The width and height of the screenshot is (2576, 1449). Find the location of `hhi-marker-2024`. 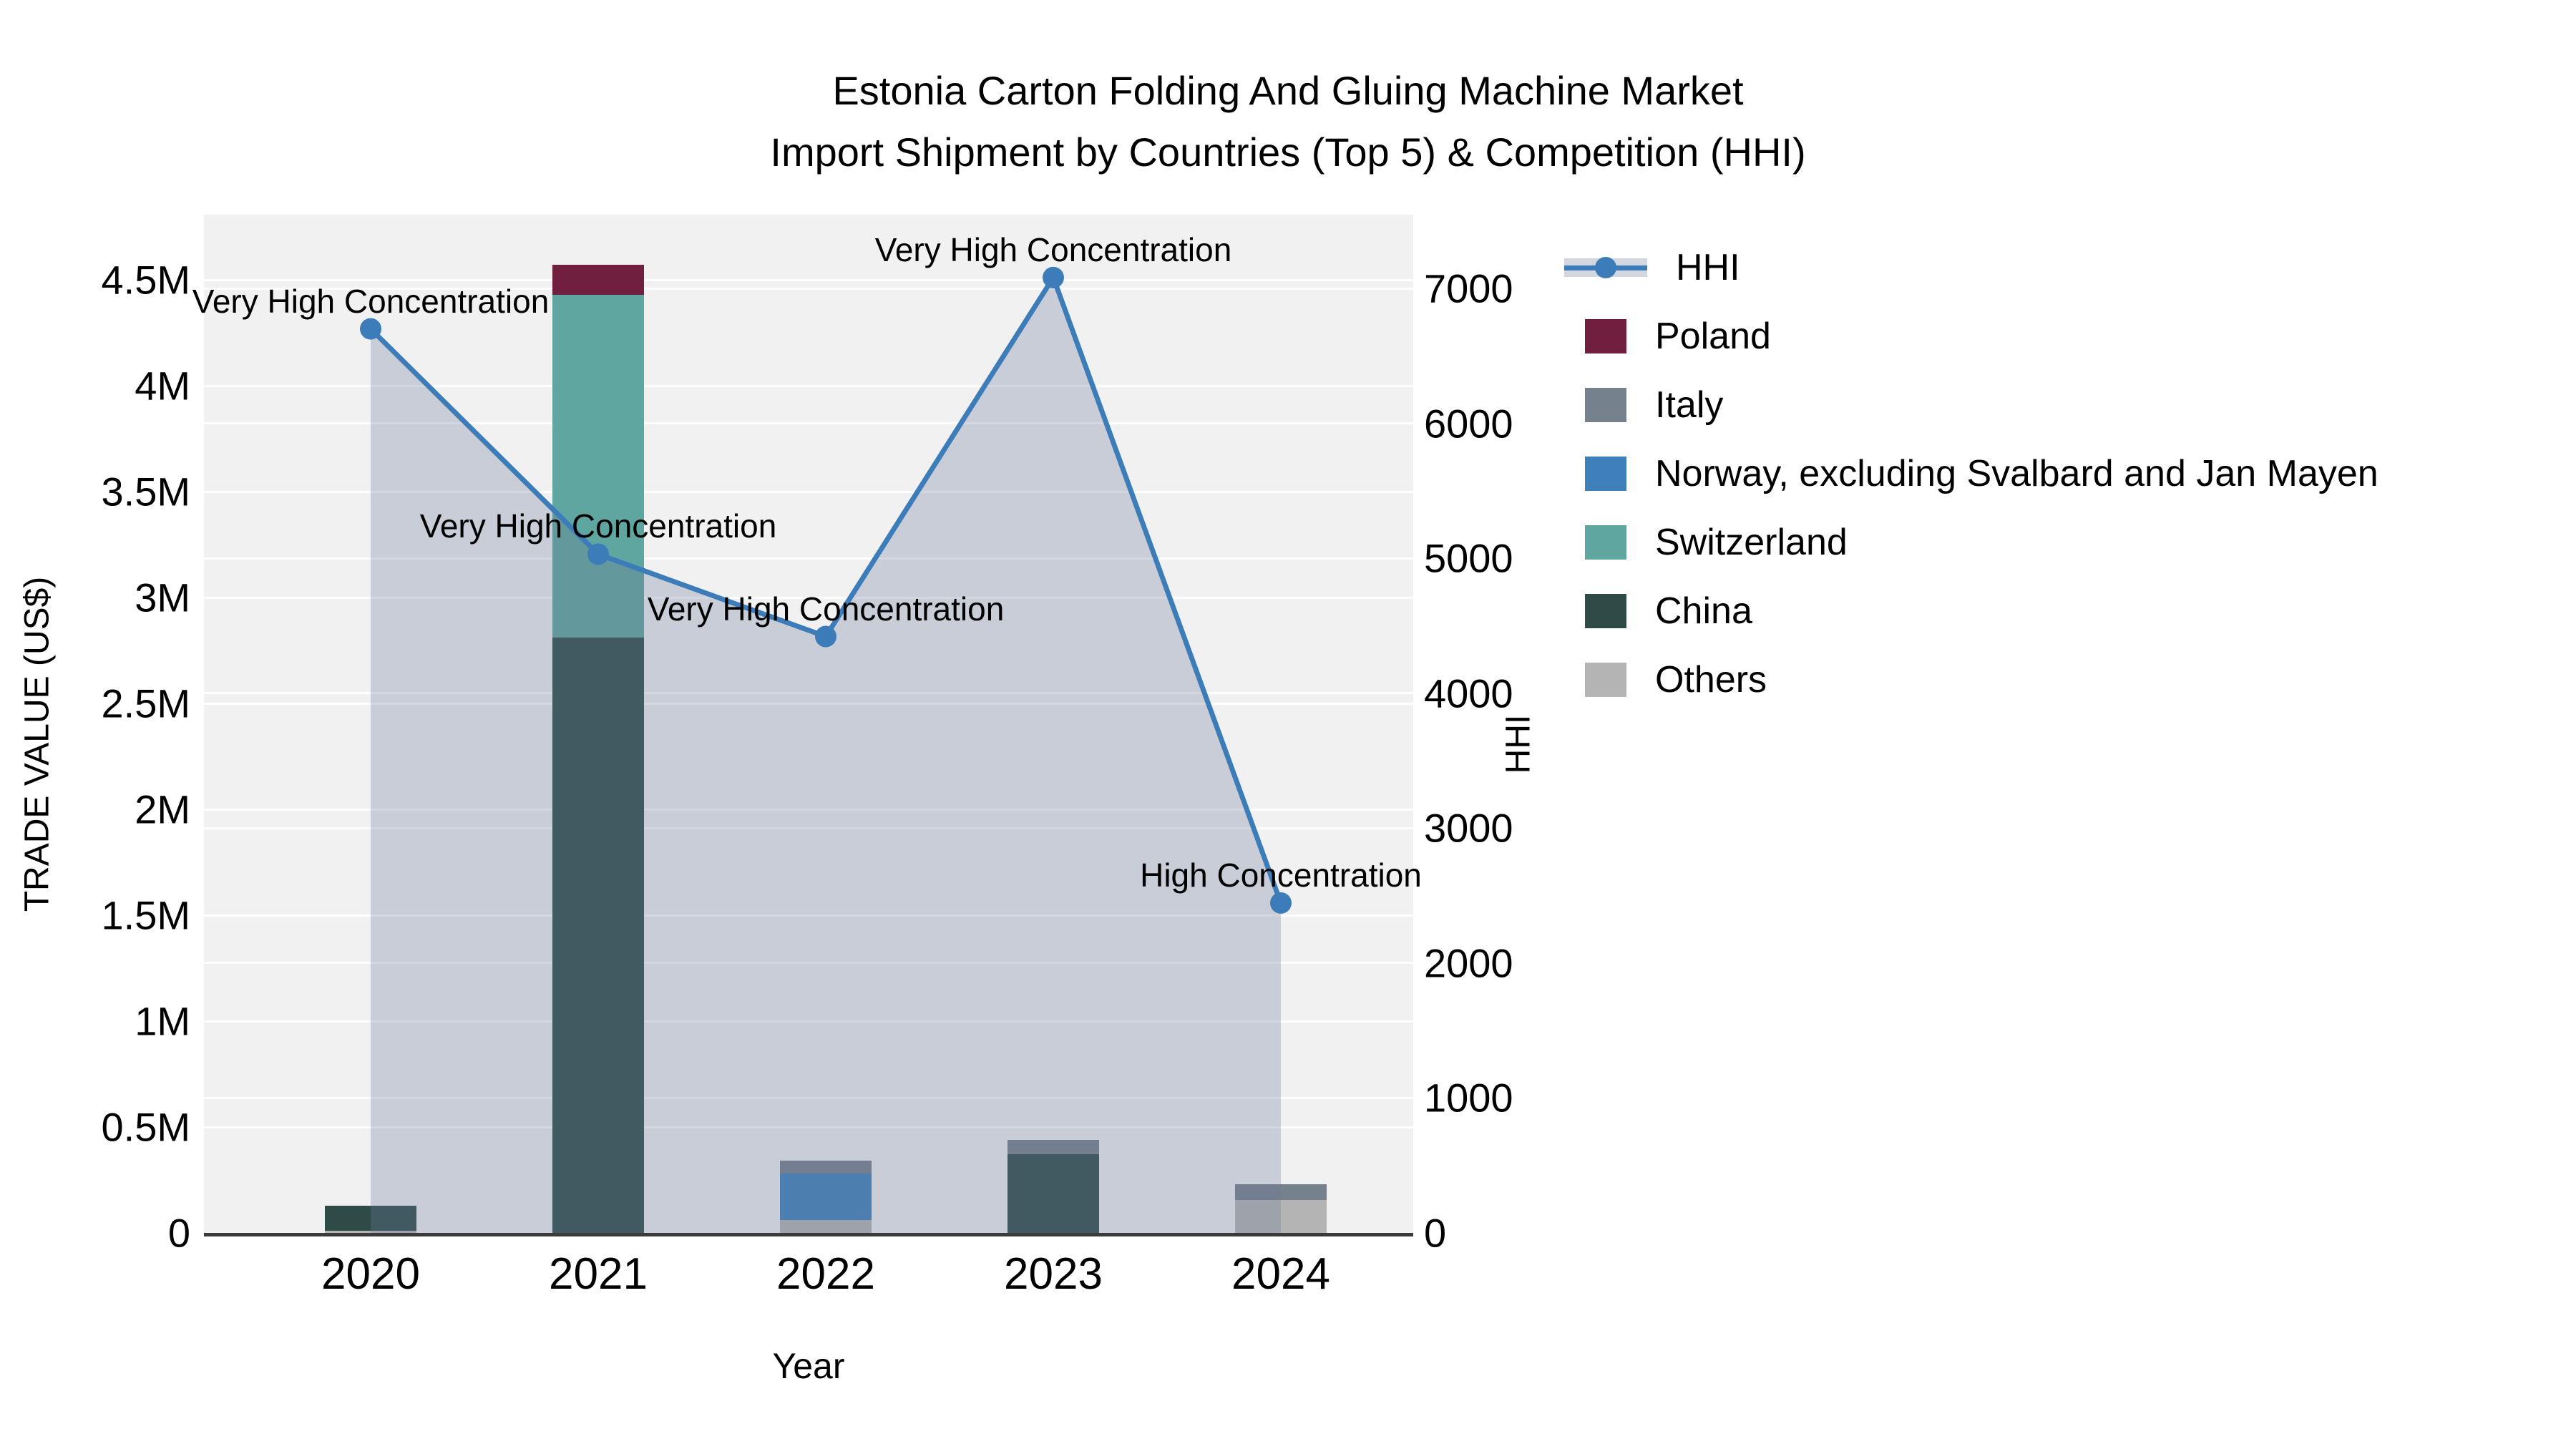

hhi-marker-2024 is located at coordinates (1281, 903).